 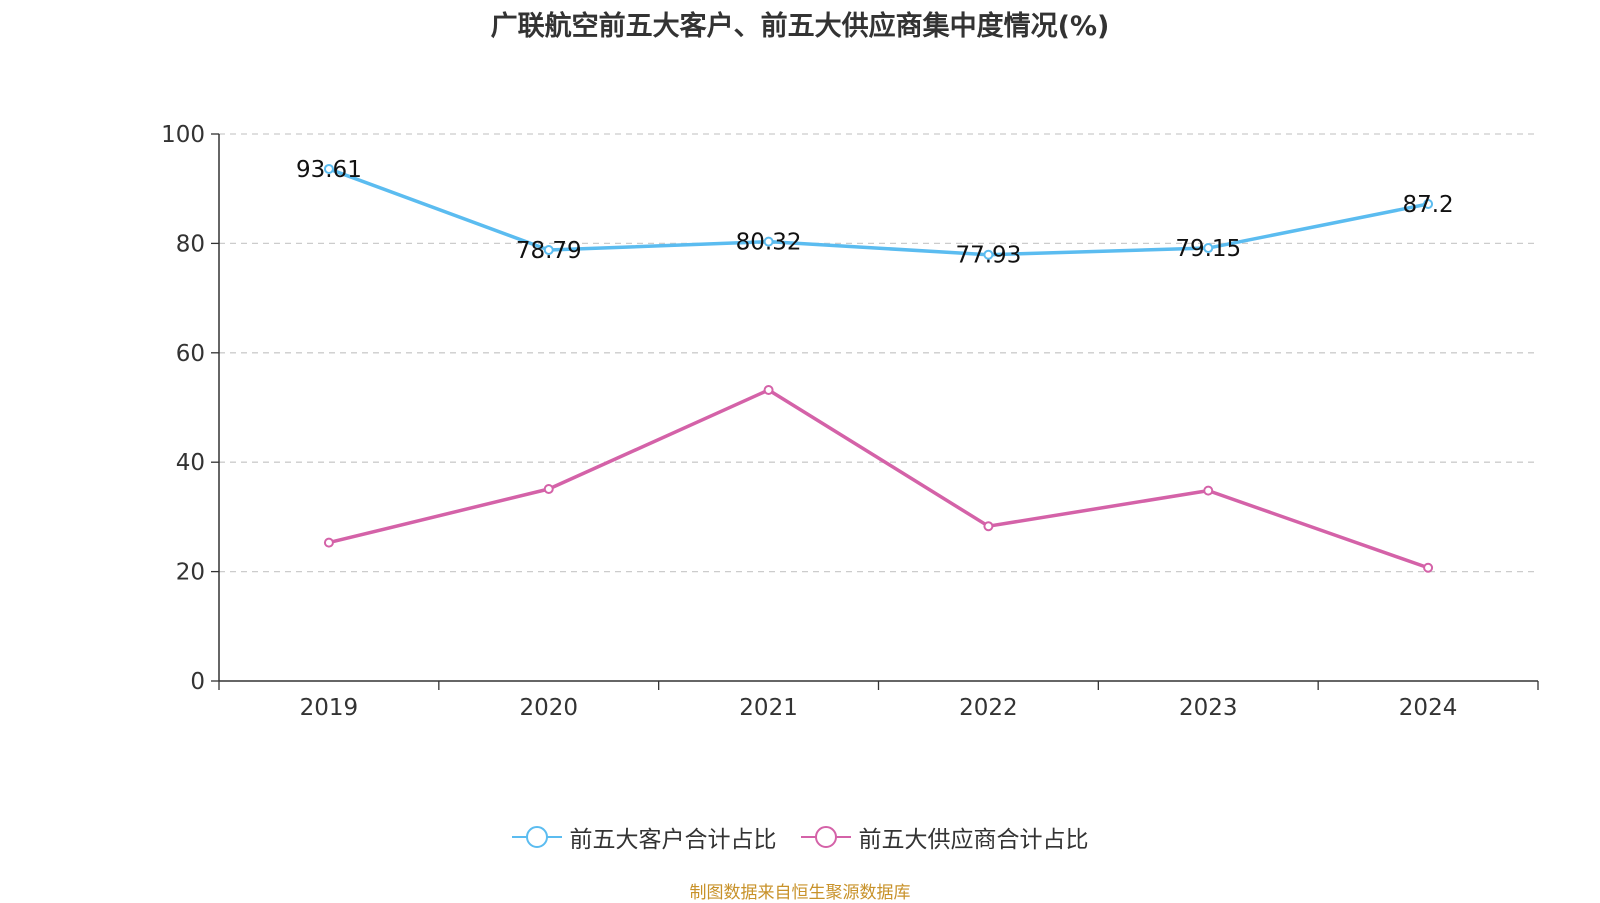 What do you see at coordinates (190, 244) in the screenshot?
I see `y-tick-label-80: 80` at bounding box center [190, 244].